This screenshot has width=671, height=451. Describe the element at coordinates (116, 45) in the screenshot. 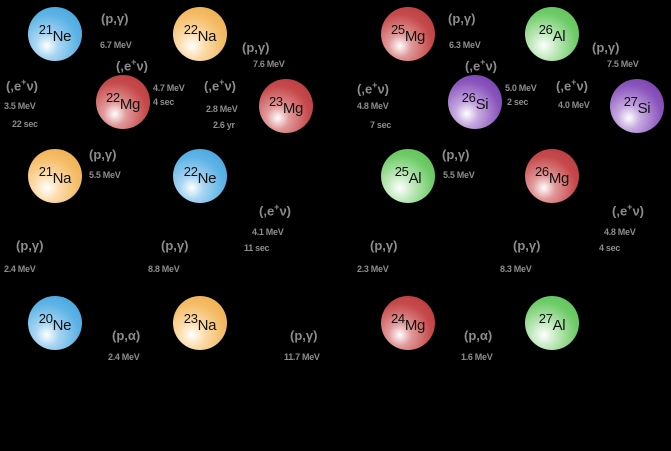

I see `energy-label: 6.7 MeV` at that location.